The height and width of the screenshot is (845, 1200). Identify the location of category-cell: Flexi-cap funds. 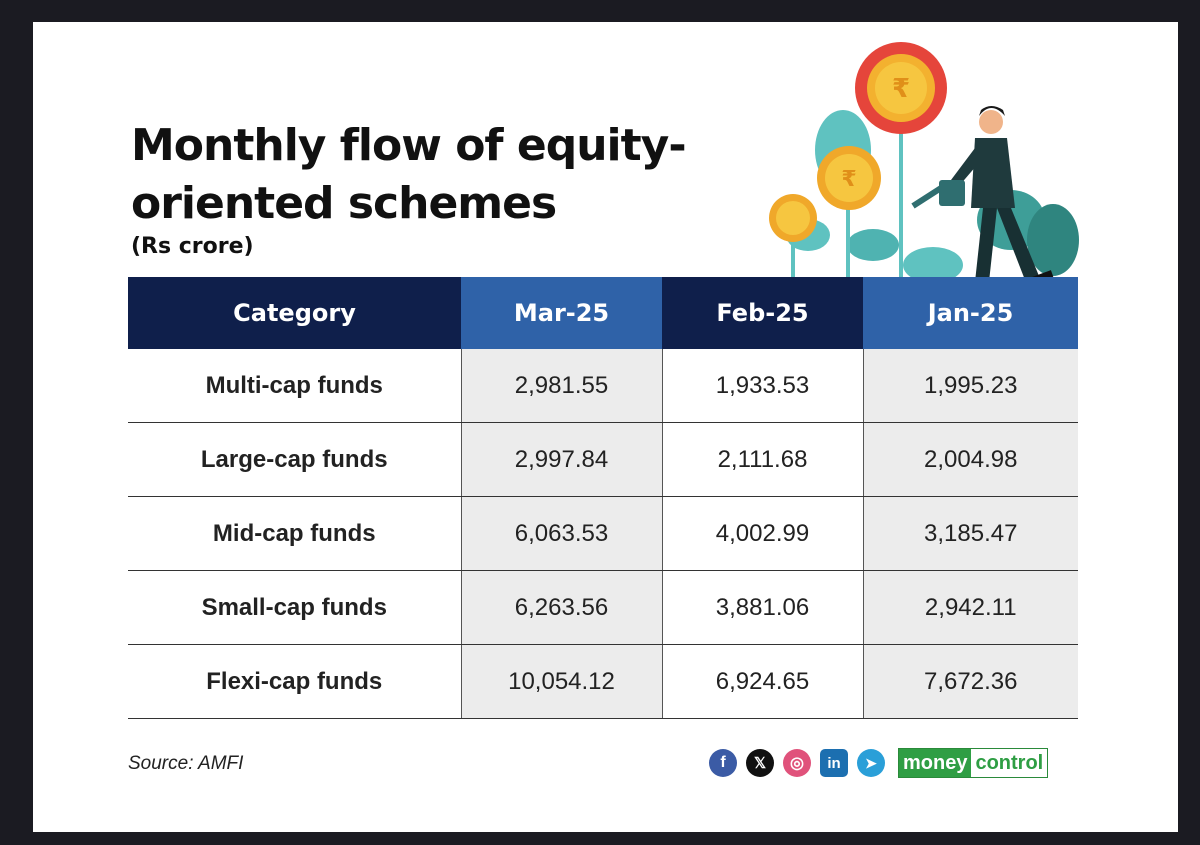
(294, 681).